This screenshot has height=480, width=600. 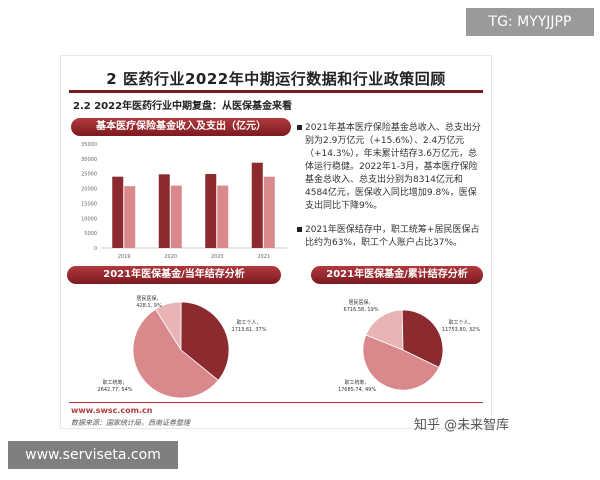 I want to click on pie-value-label: 6716.58, 19%, so click(x=361, y=310).